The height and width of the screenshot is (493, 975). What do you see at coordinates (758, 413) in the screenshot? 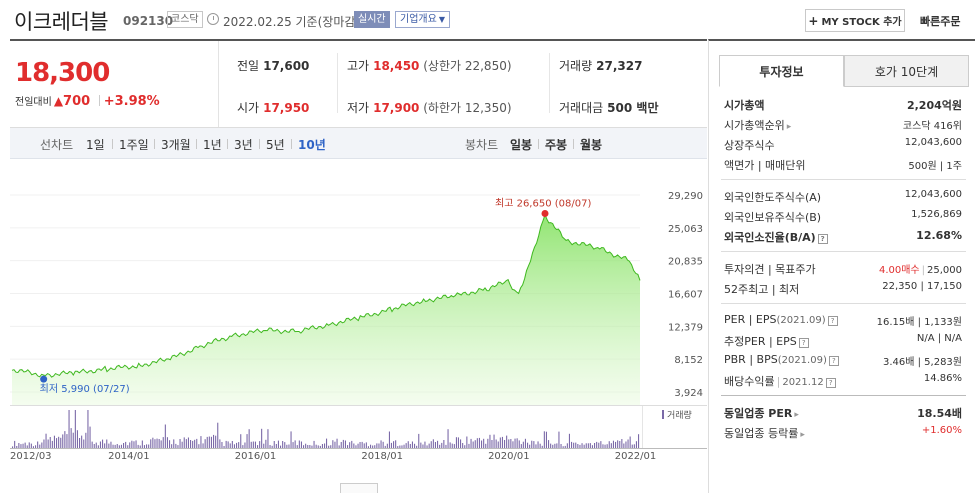
I see `industry-per-label: 동일업종 PER` at bounding box center [758, 413].